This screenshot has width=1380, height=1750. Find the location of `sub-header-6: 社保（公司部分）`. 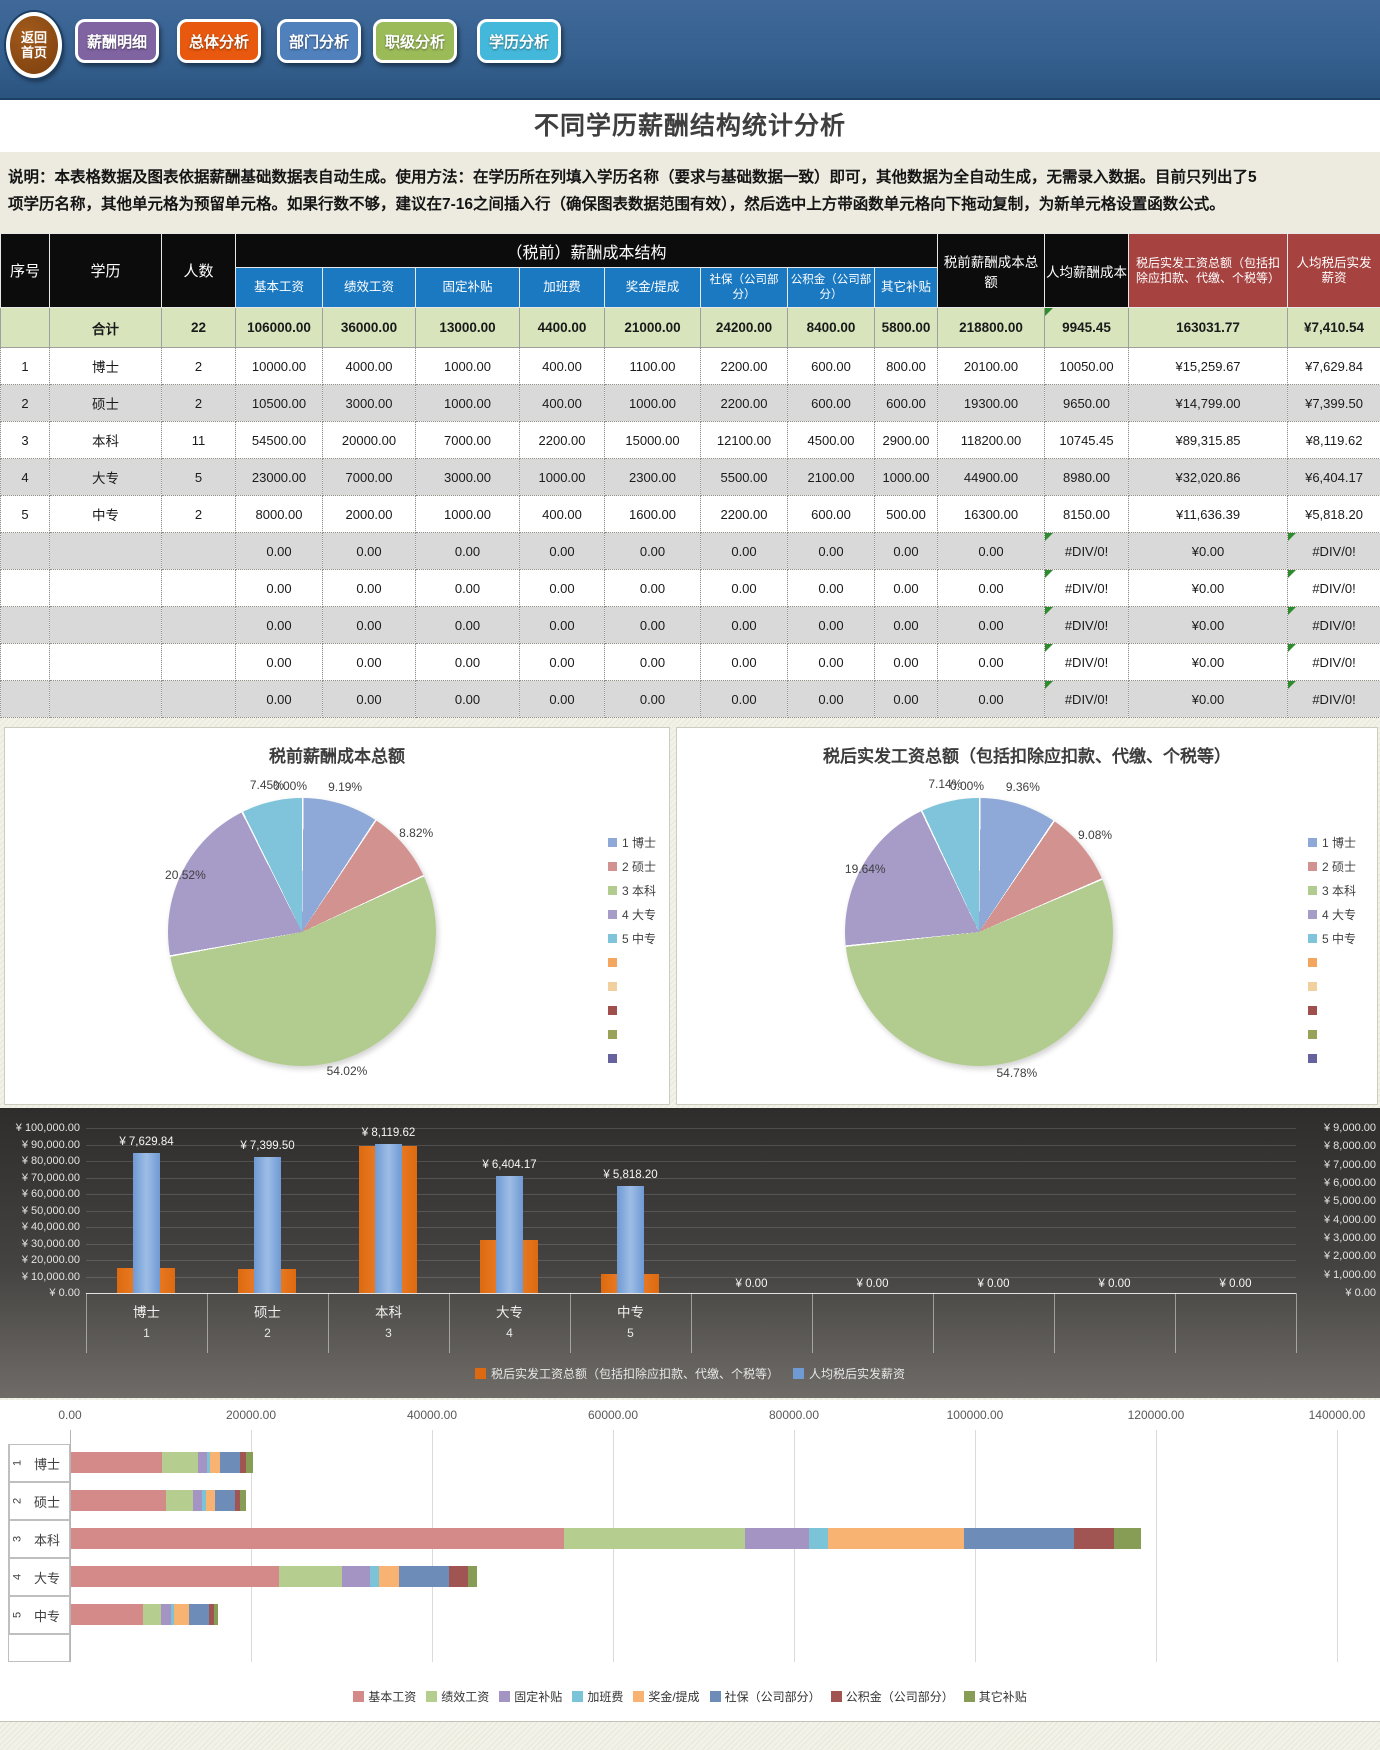

sub-header-6: 社保（公司部分） is located at coordinates (744, 287).